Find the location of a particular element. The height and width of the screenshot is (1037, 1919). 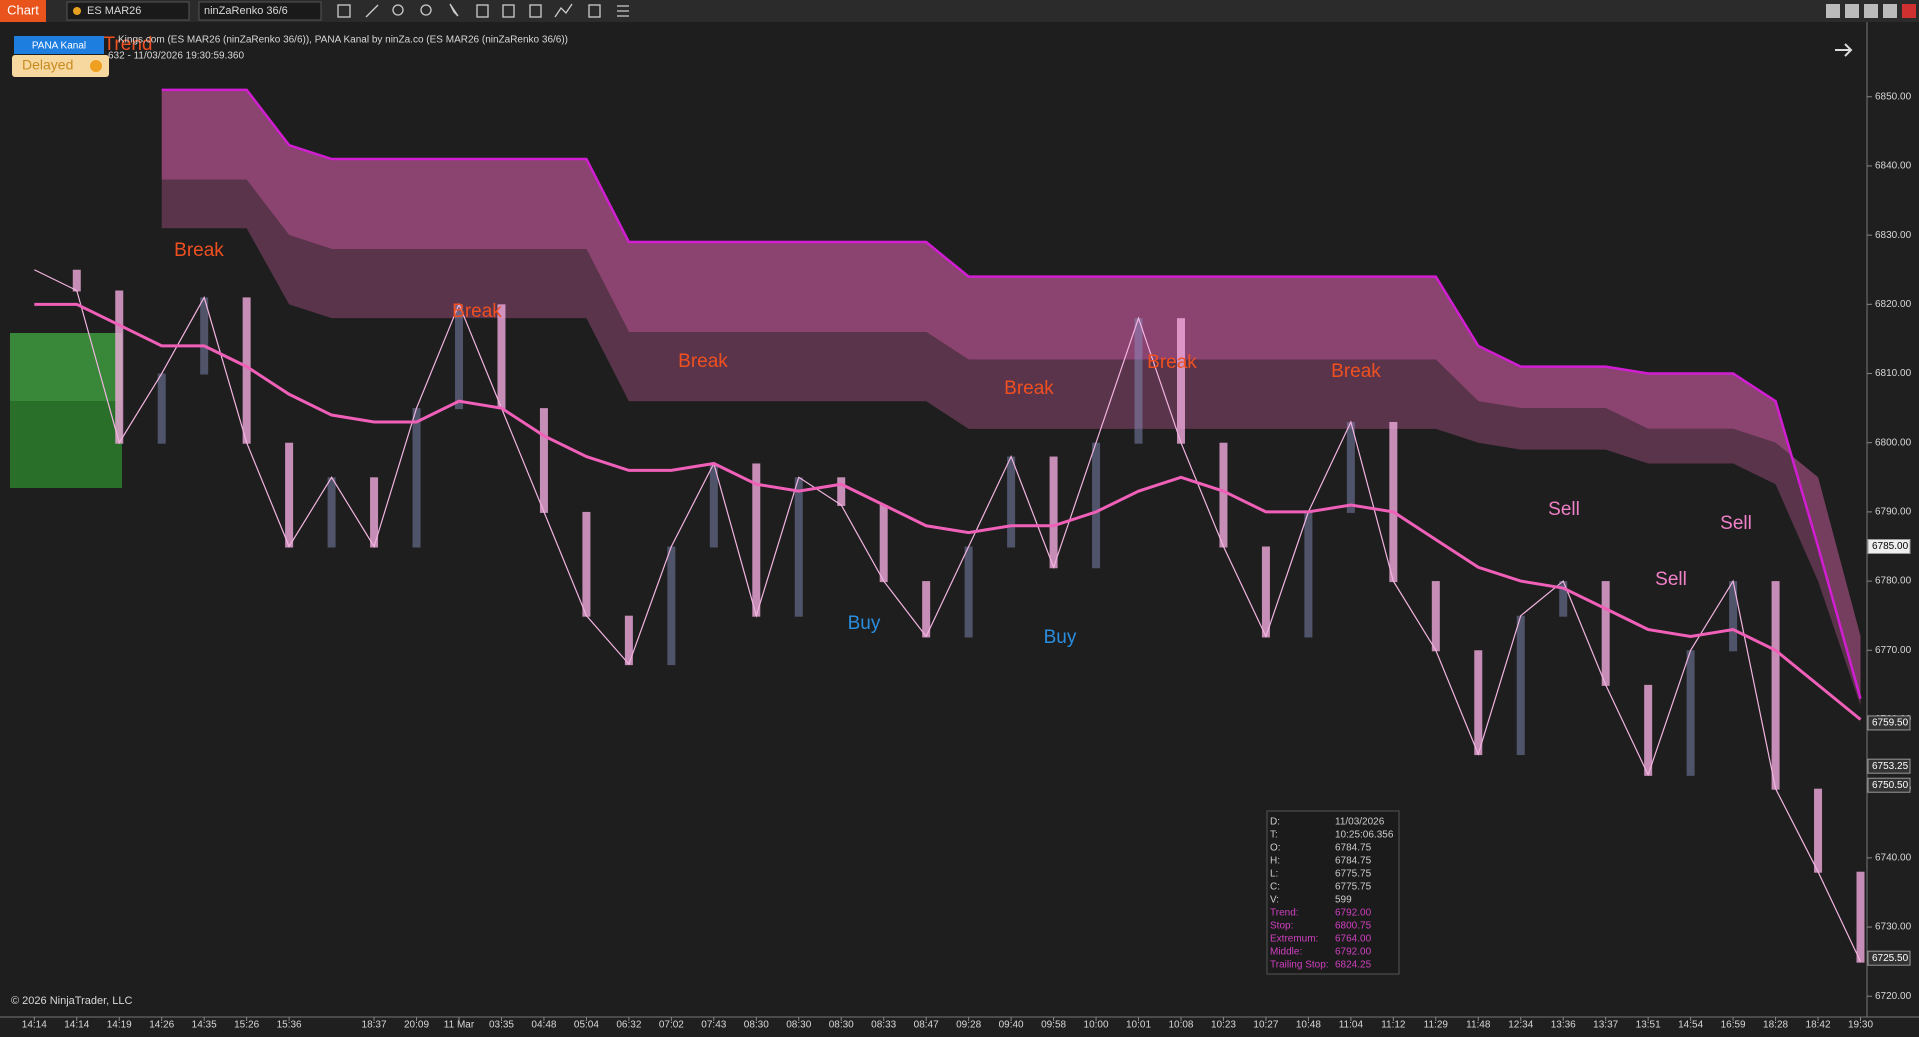

price-marker is located at coordinates (1889, 785).